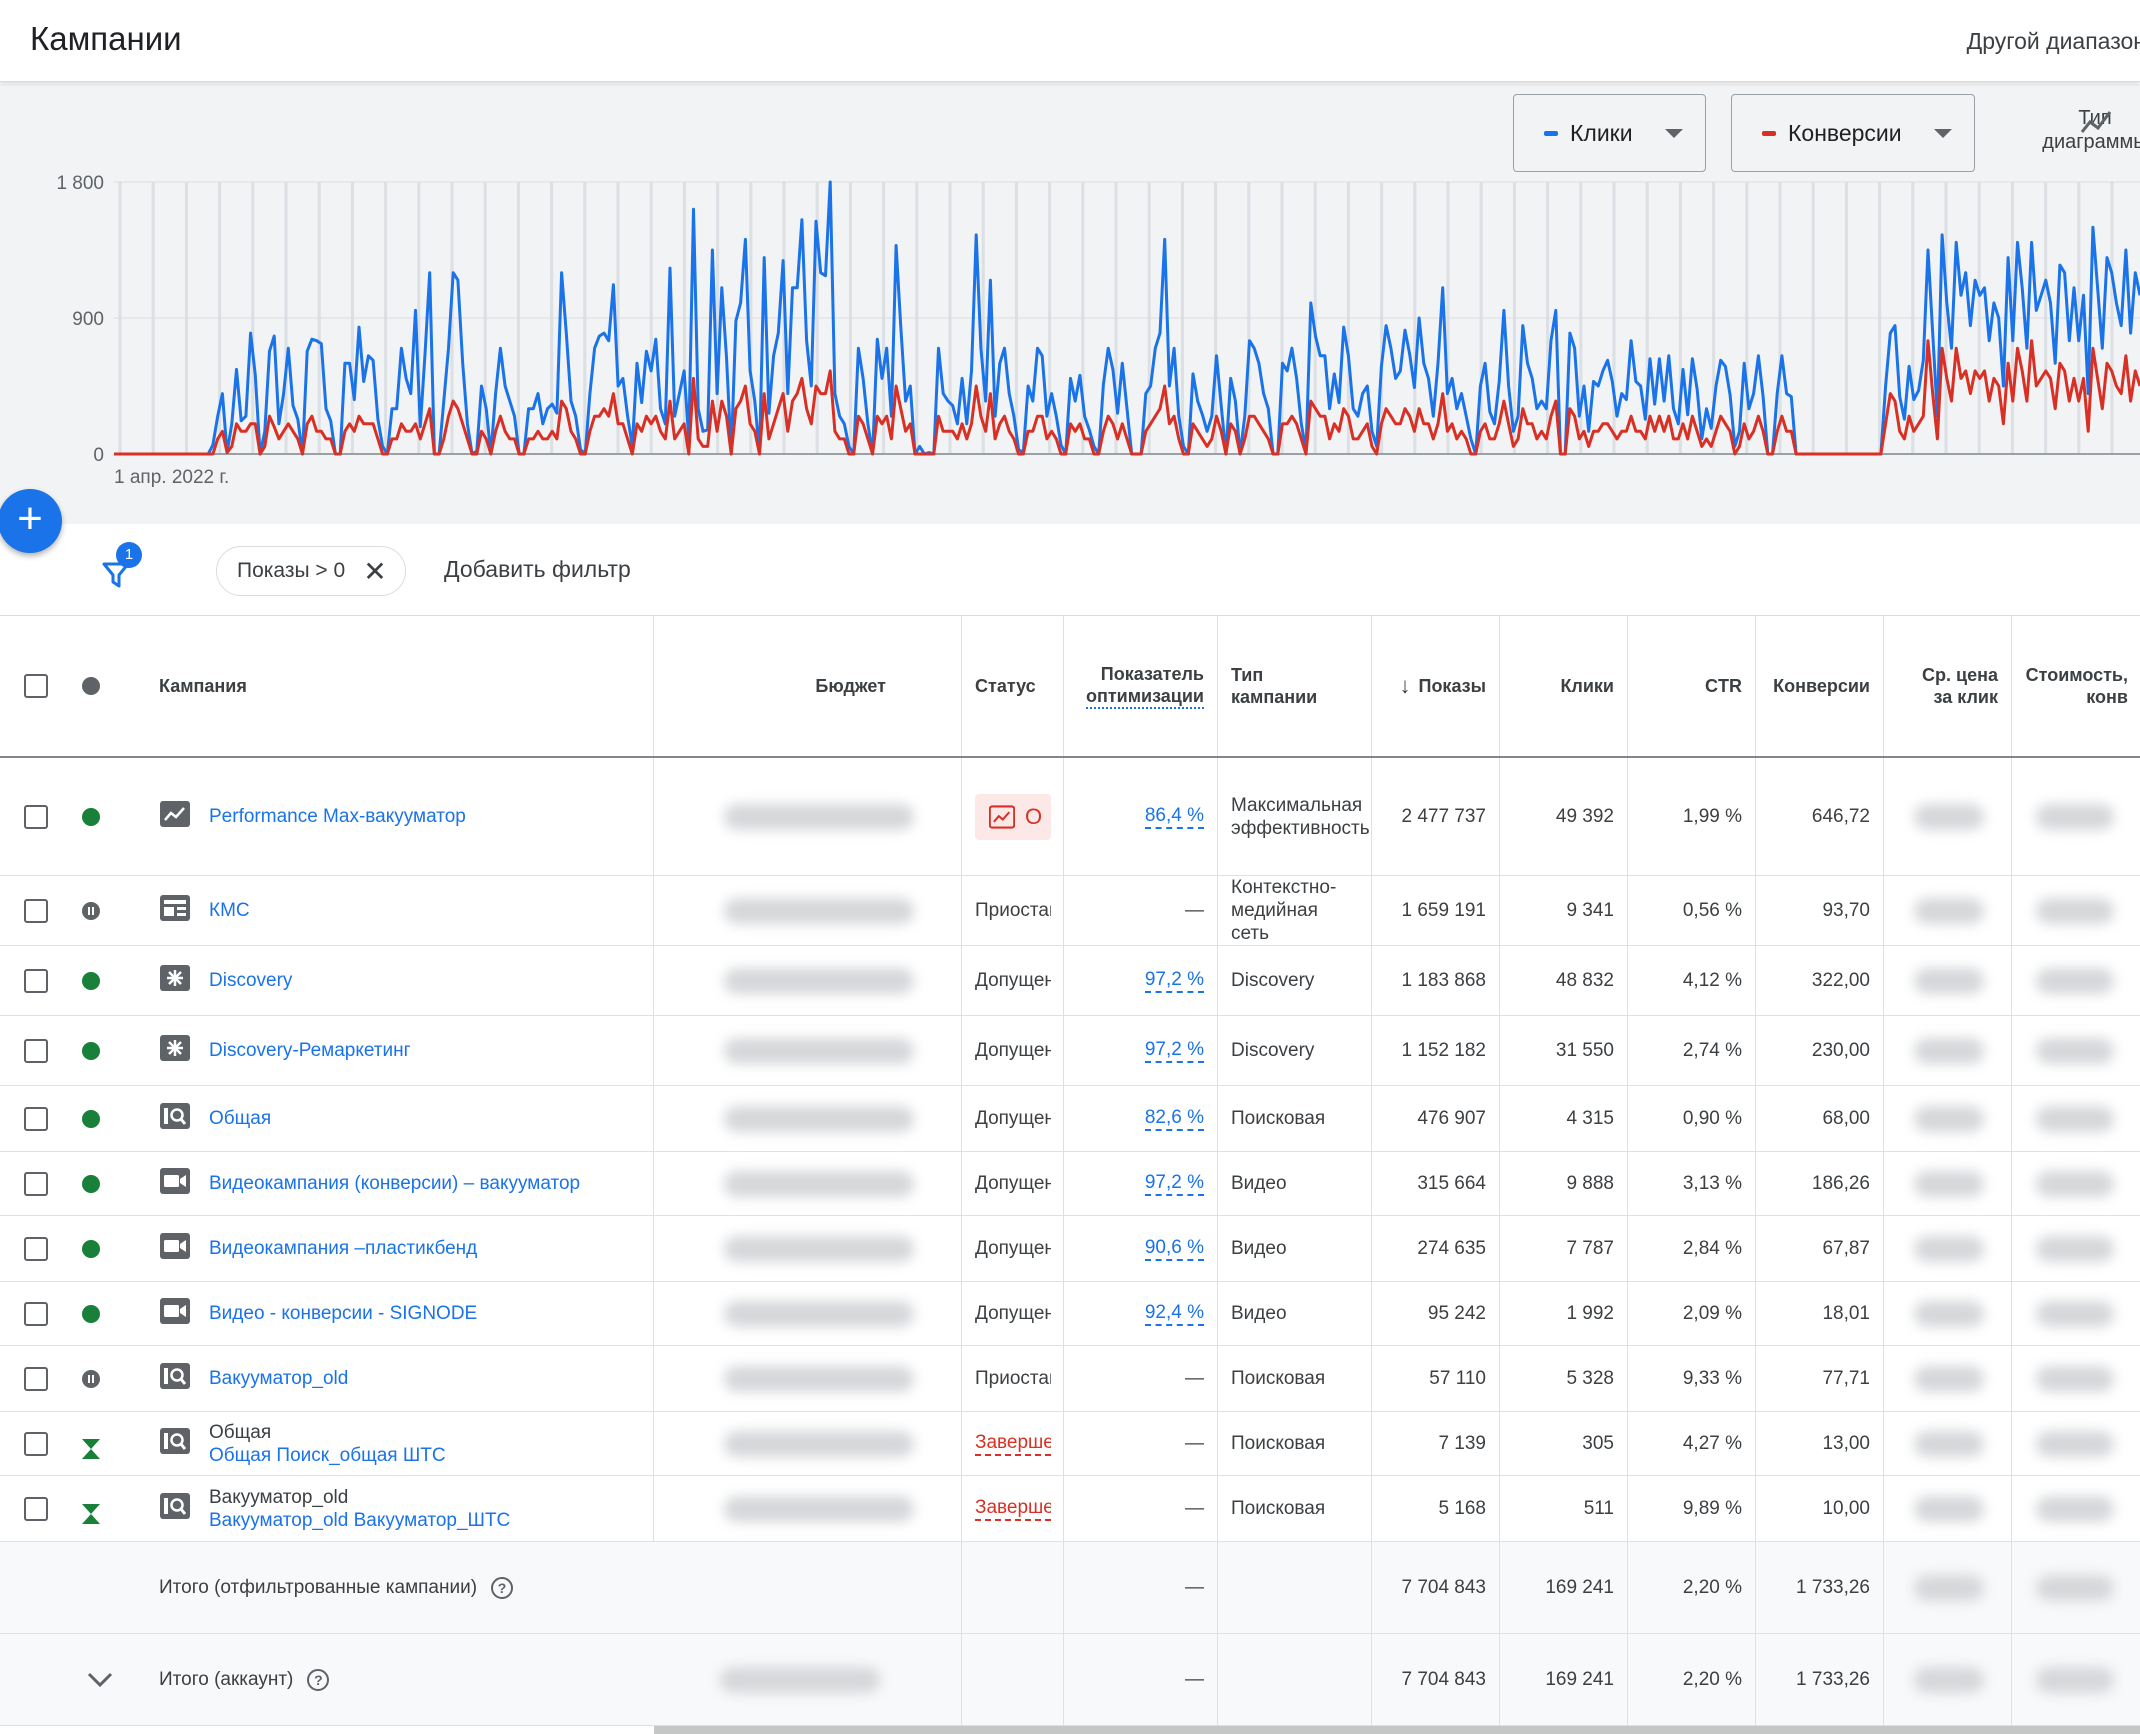 The width and height of the screenshot is (2140, 1734). What do you see at coordinates (2053, 41) in the screenshot?
I see `date-range-selector: Другой диапазон` at bounding box center [2053, 41].